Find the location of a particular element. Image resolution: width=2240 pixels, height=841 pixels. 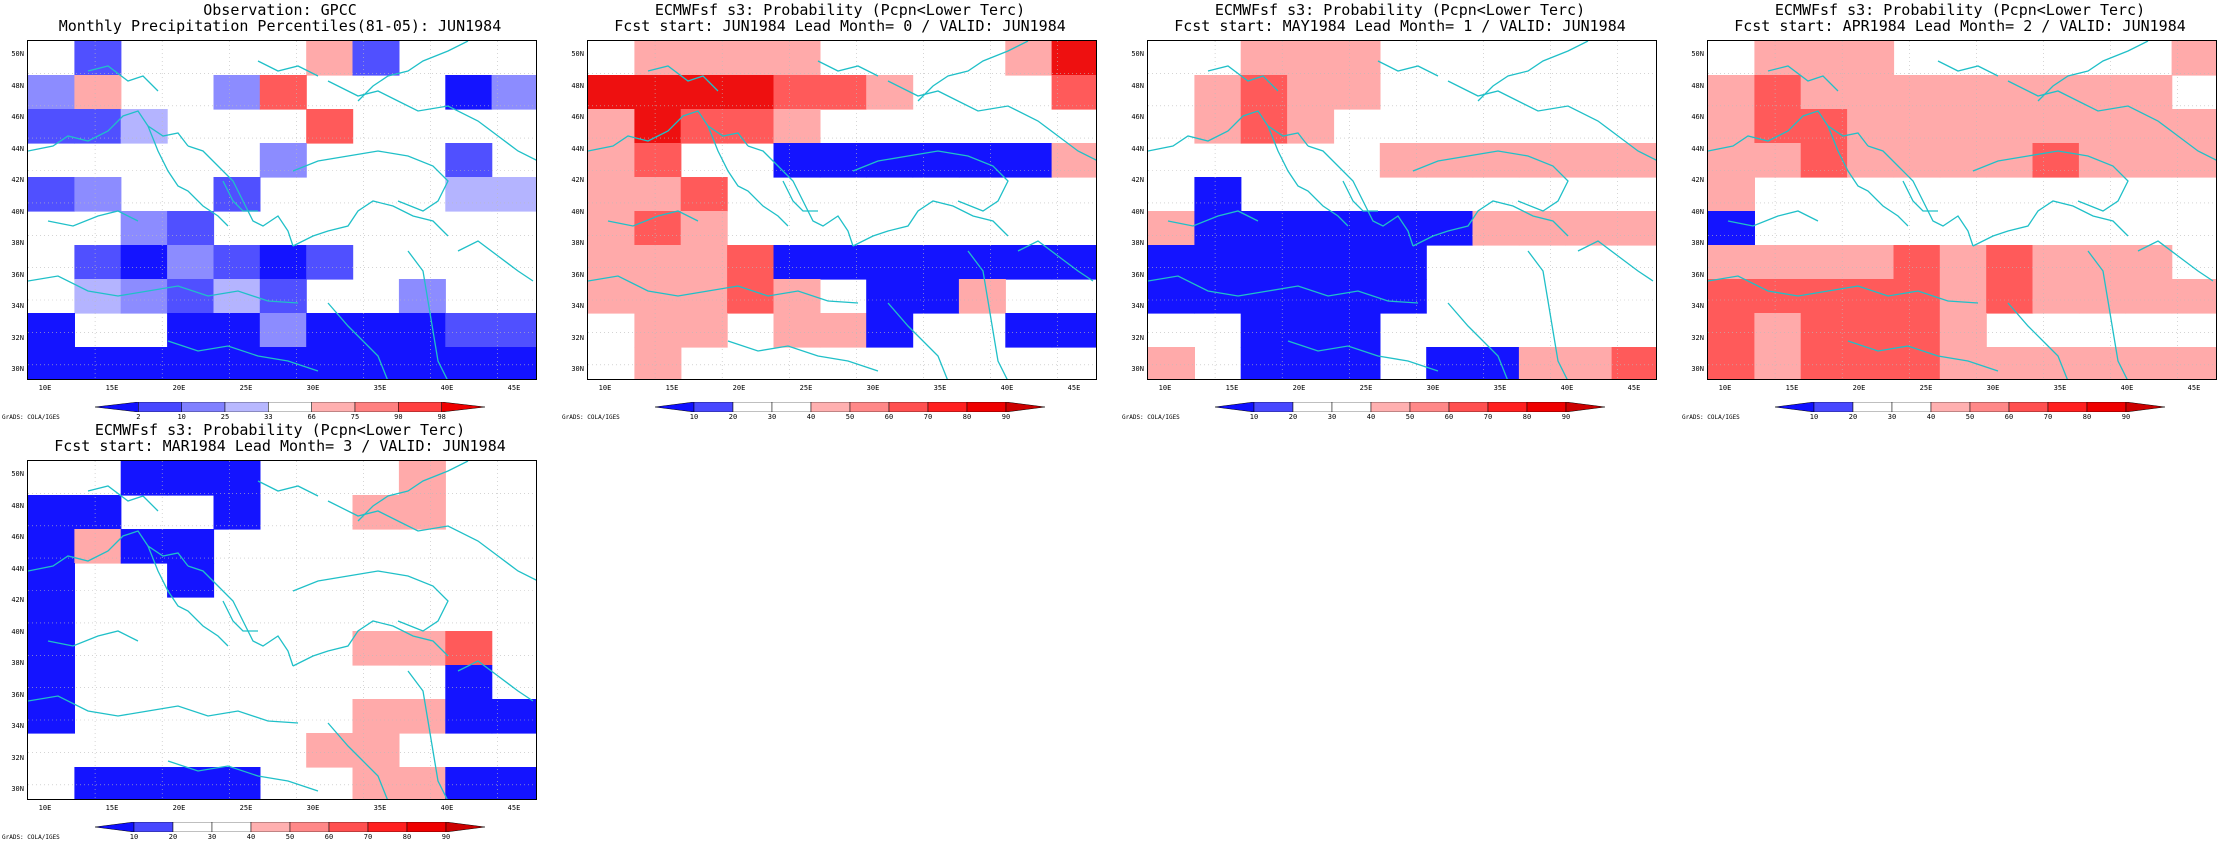

colorbar-label: 90 is located at coordinates (1566, 417).